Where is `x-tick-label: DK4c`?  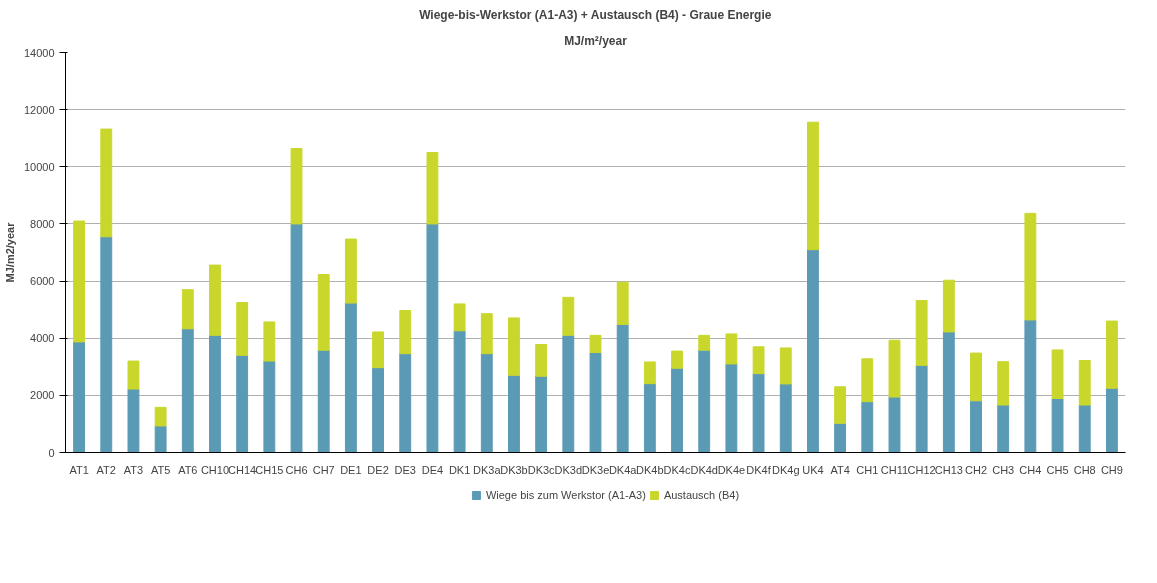 x-tick-label: DK4c is located at coordinates (677, 469).